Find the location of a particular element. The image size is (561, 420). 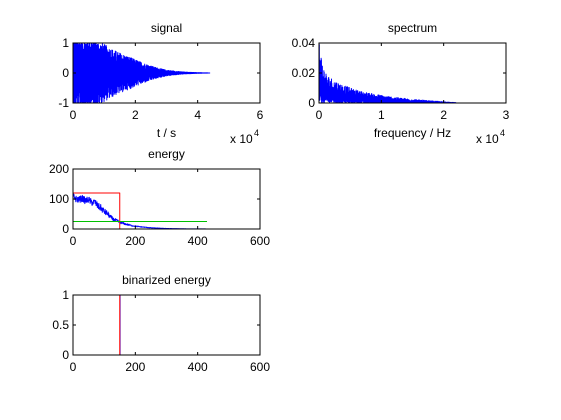

y-tick-label: 0.02 is located at coordinates (304, 73).